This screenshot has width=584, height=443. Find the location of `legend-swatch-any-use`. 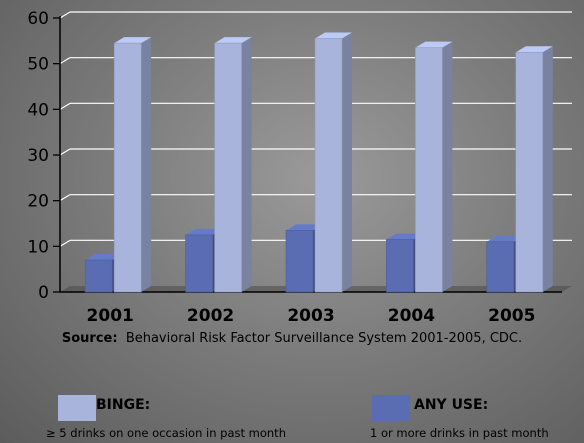

legend-swatch-any-use is located at coordinates (391, 408).